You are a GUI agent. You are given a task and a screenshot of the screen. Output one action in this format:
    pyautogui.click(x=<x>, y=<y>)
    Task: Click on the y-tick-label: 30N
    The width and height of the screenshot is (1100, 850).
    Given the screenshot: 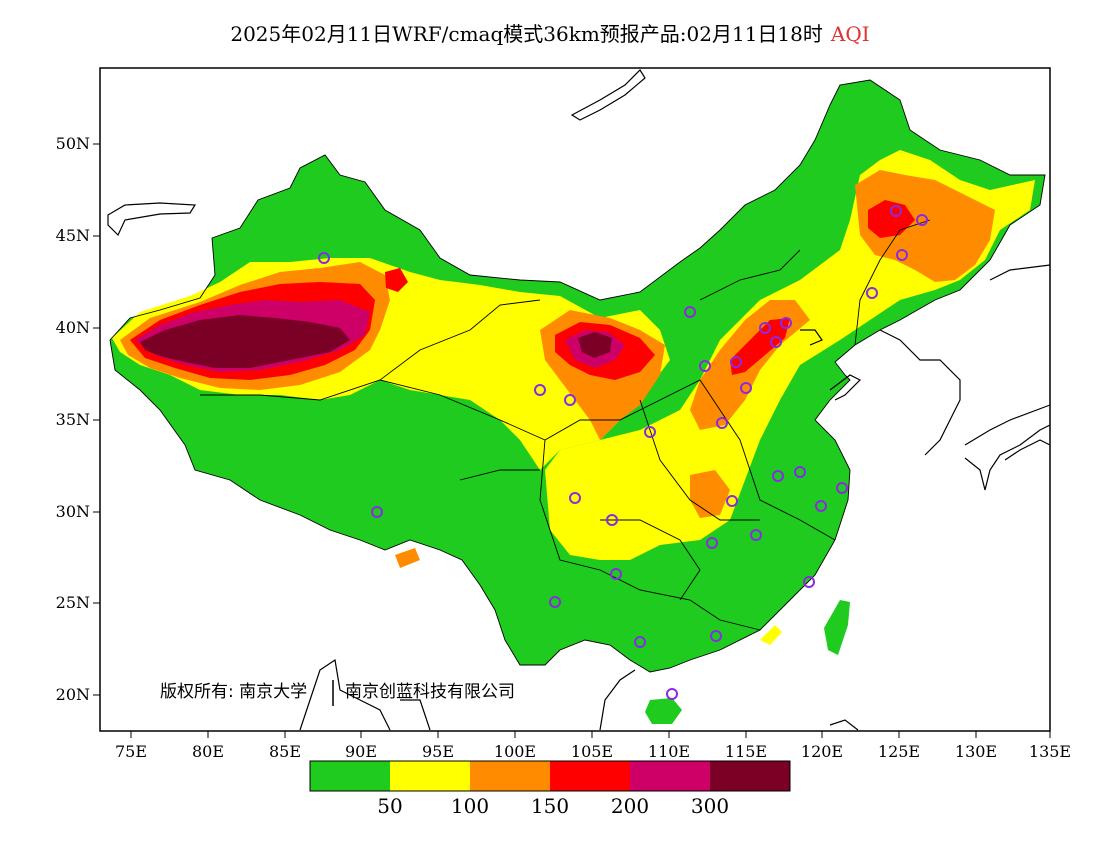 What is the action you would take?
    pyautogui.click(x=73, y=511)
    